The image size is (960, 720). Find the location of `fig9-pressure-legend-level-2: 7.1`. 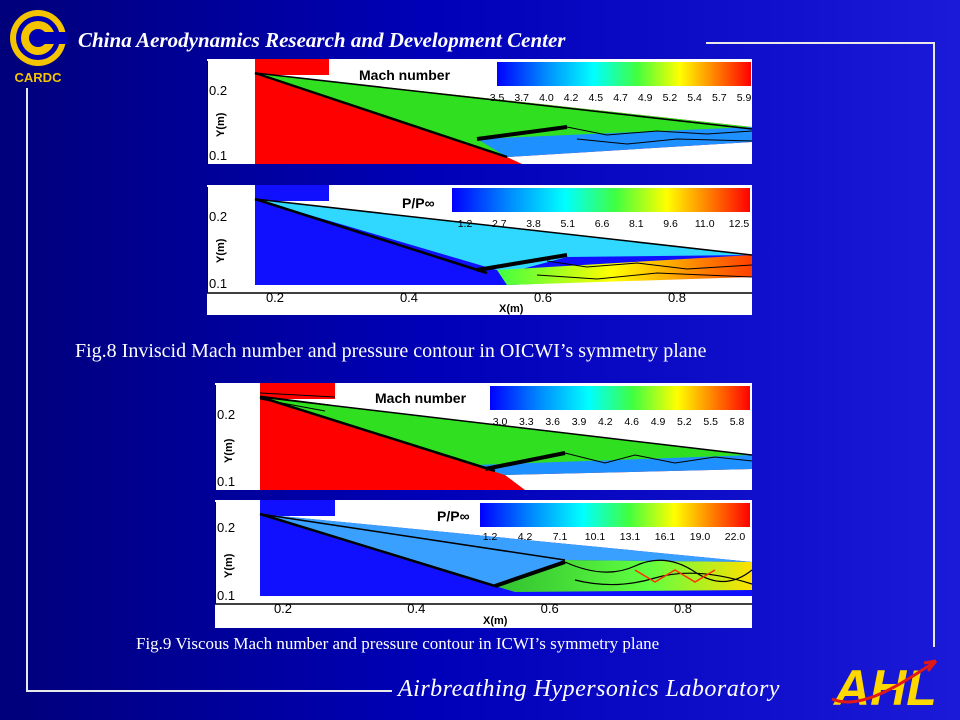

fig9-pressure-legend-level-2: 7.1 is located at coordinates (560, 537).